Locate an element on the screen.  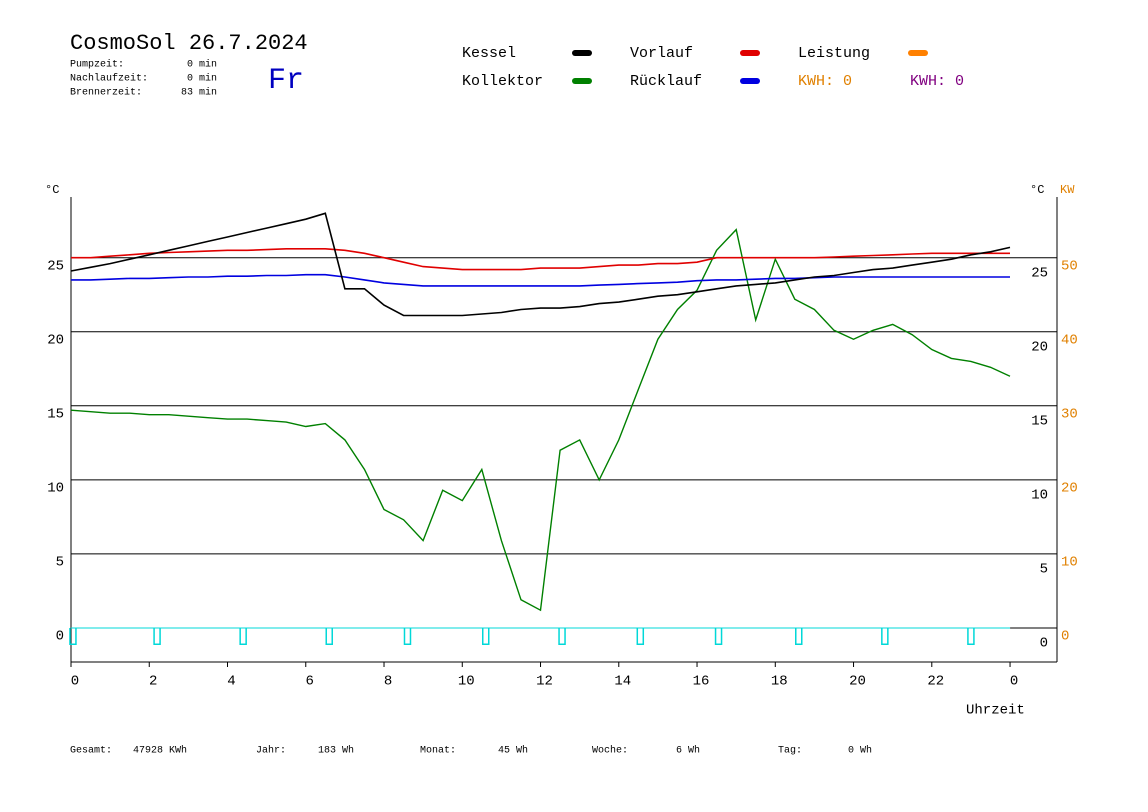
y-axis-label-right: °C is located at coordinates (1037, 190).